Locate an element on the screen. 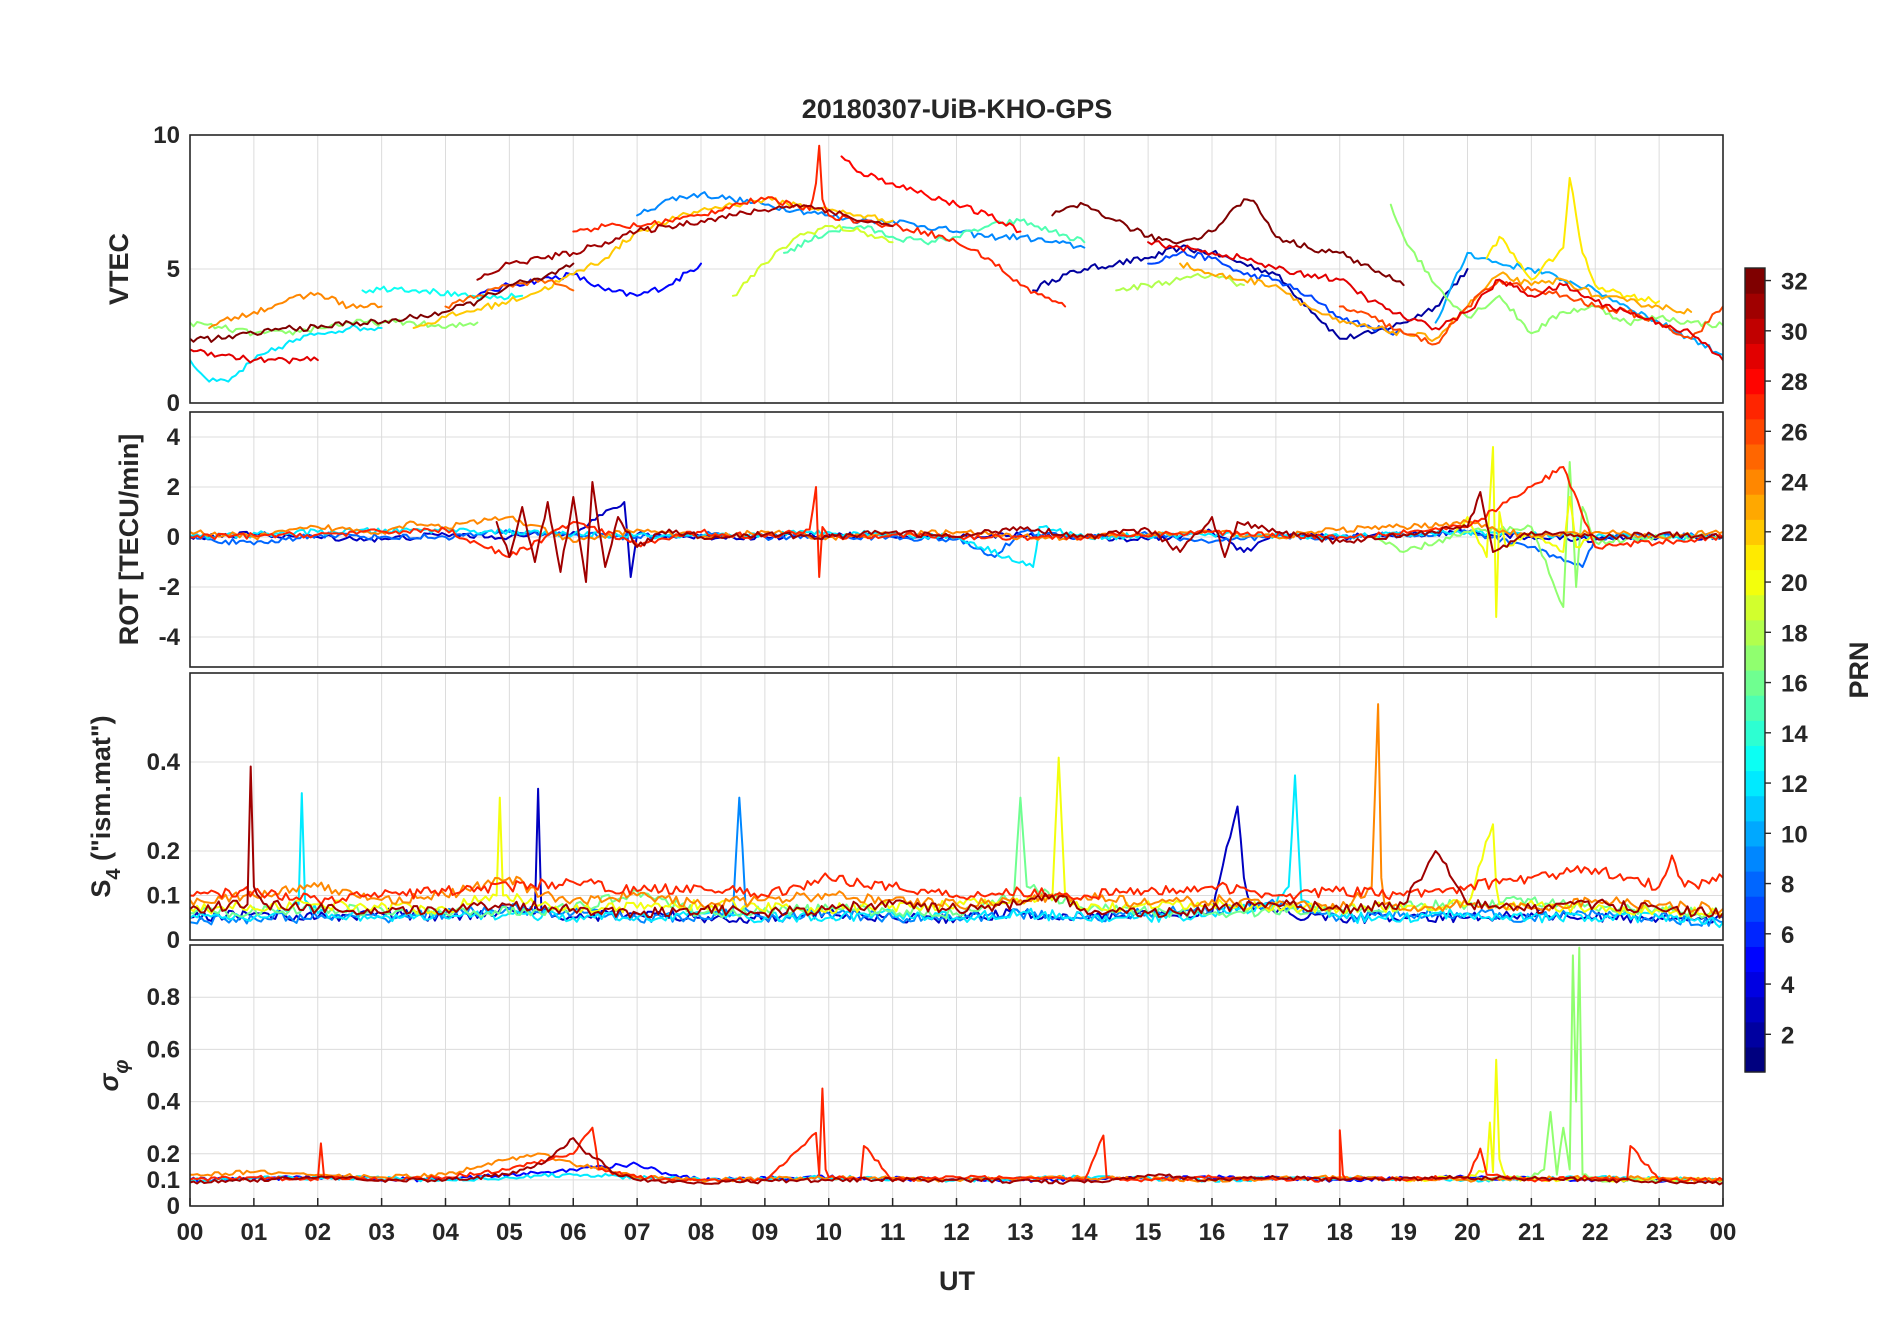 The height and width of the screenshot is (1330, 1902). y-axis-label-vtec: VTEC is located at coordinates (119, 269).